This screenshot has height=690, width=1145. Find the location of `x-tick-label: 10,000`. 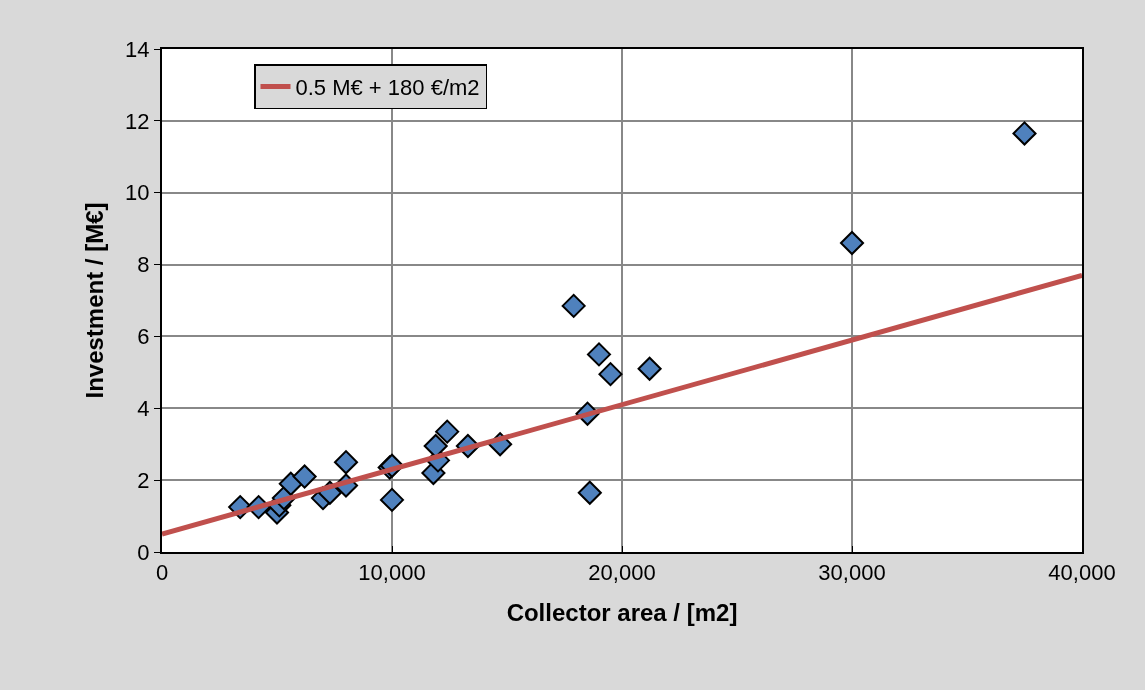

x-tick-label: 10,000 is located at coordinates (392, 573).